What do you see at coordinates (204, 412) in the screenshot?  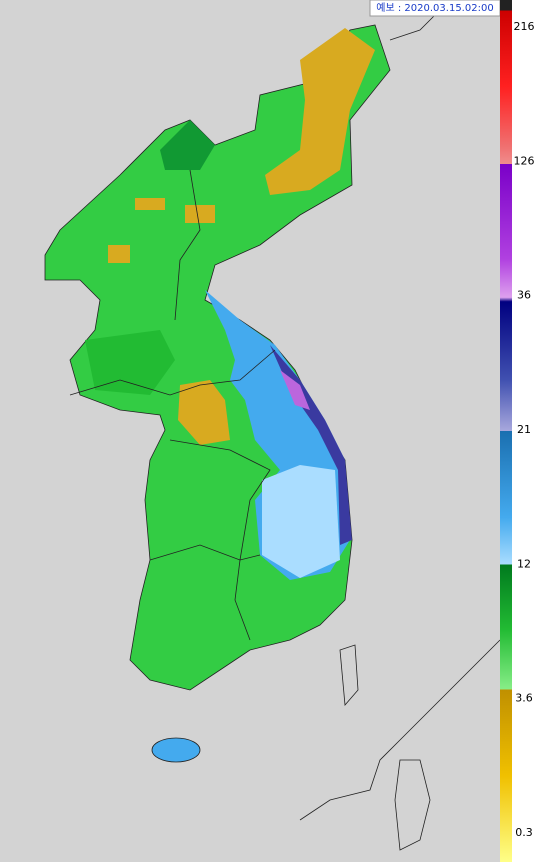 I see `yellow-area-center` at bounding box center [204, 412].